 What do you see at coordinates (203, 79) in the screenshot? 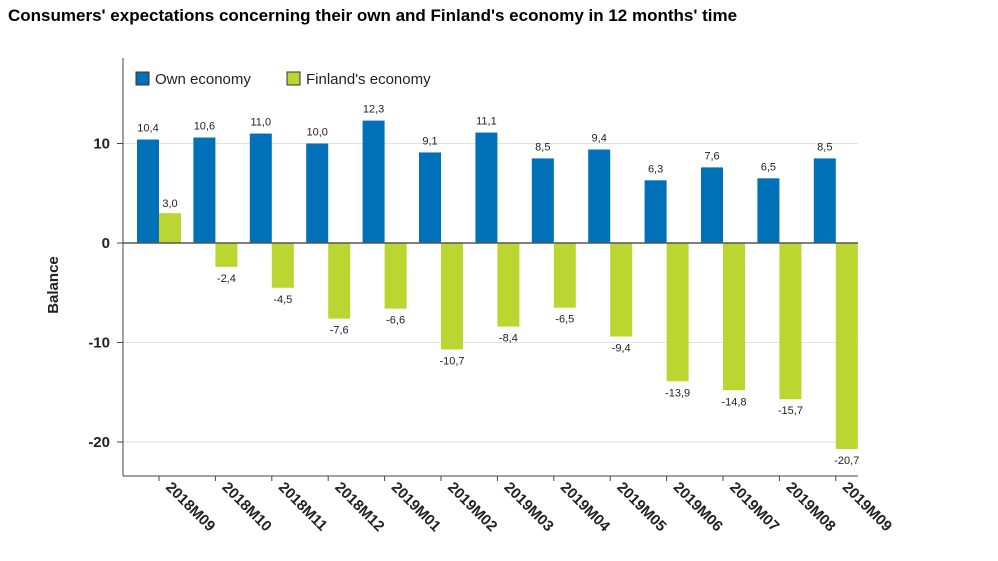
I see `legend-own-economy-label: Own economy` at bounding box center [203, 79].